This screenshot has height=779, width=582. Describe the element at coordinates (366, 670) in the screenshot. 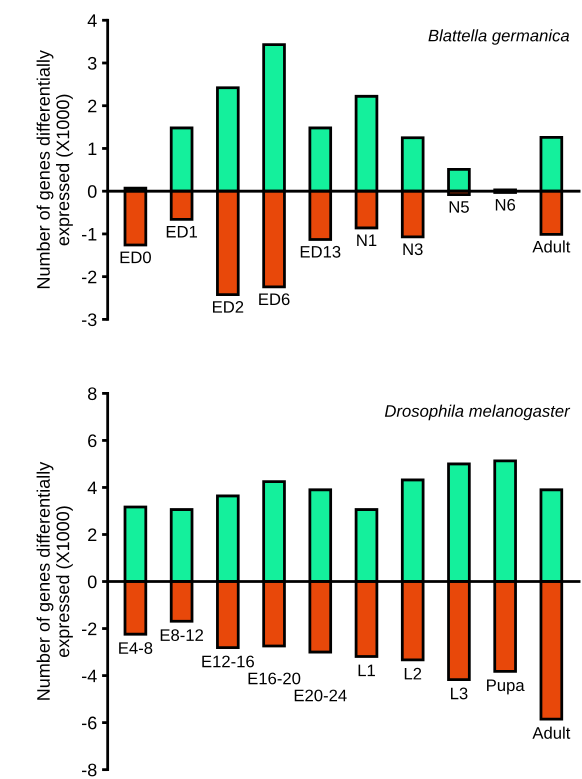

I see `x-tick-label: L1` at that location.